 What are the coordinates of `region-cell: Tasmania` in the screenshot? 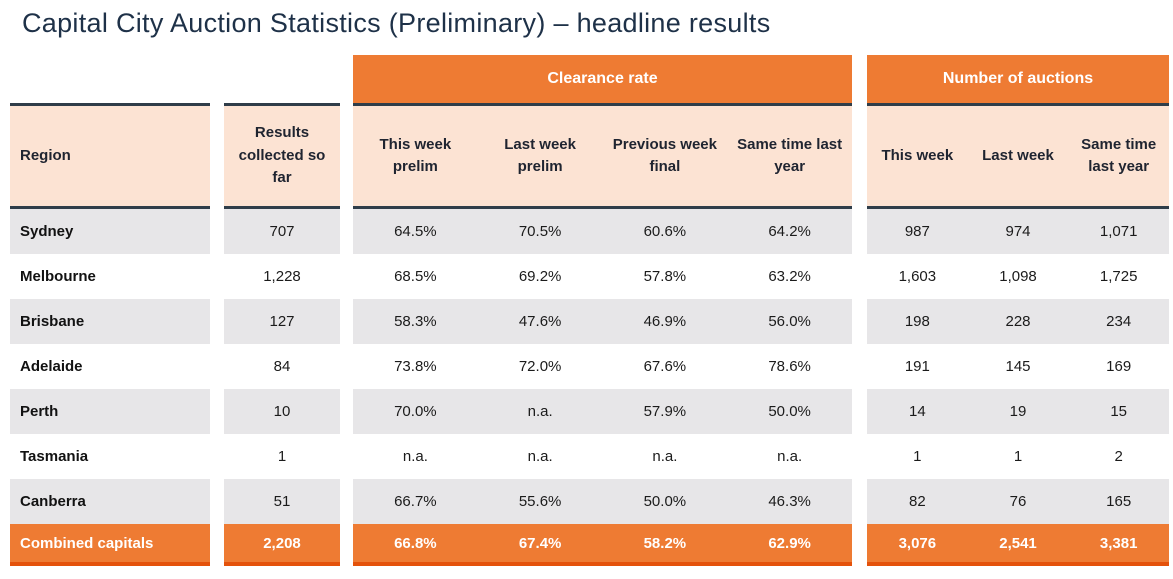 It's located at (54, 456).